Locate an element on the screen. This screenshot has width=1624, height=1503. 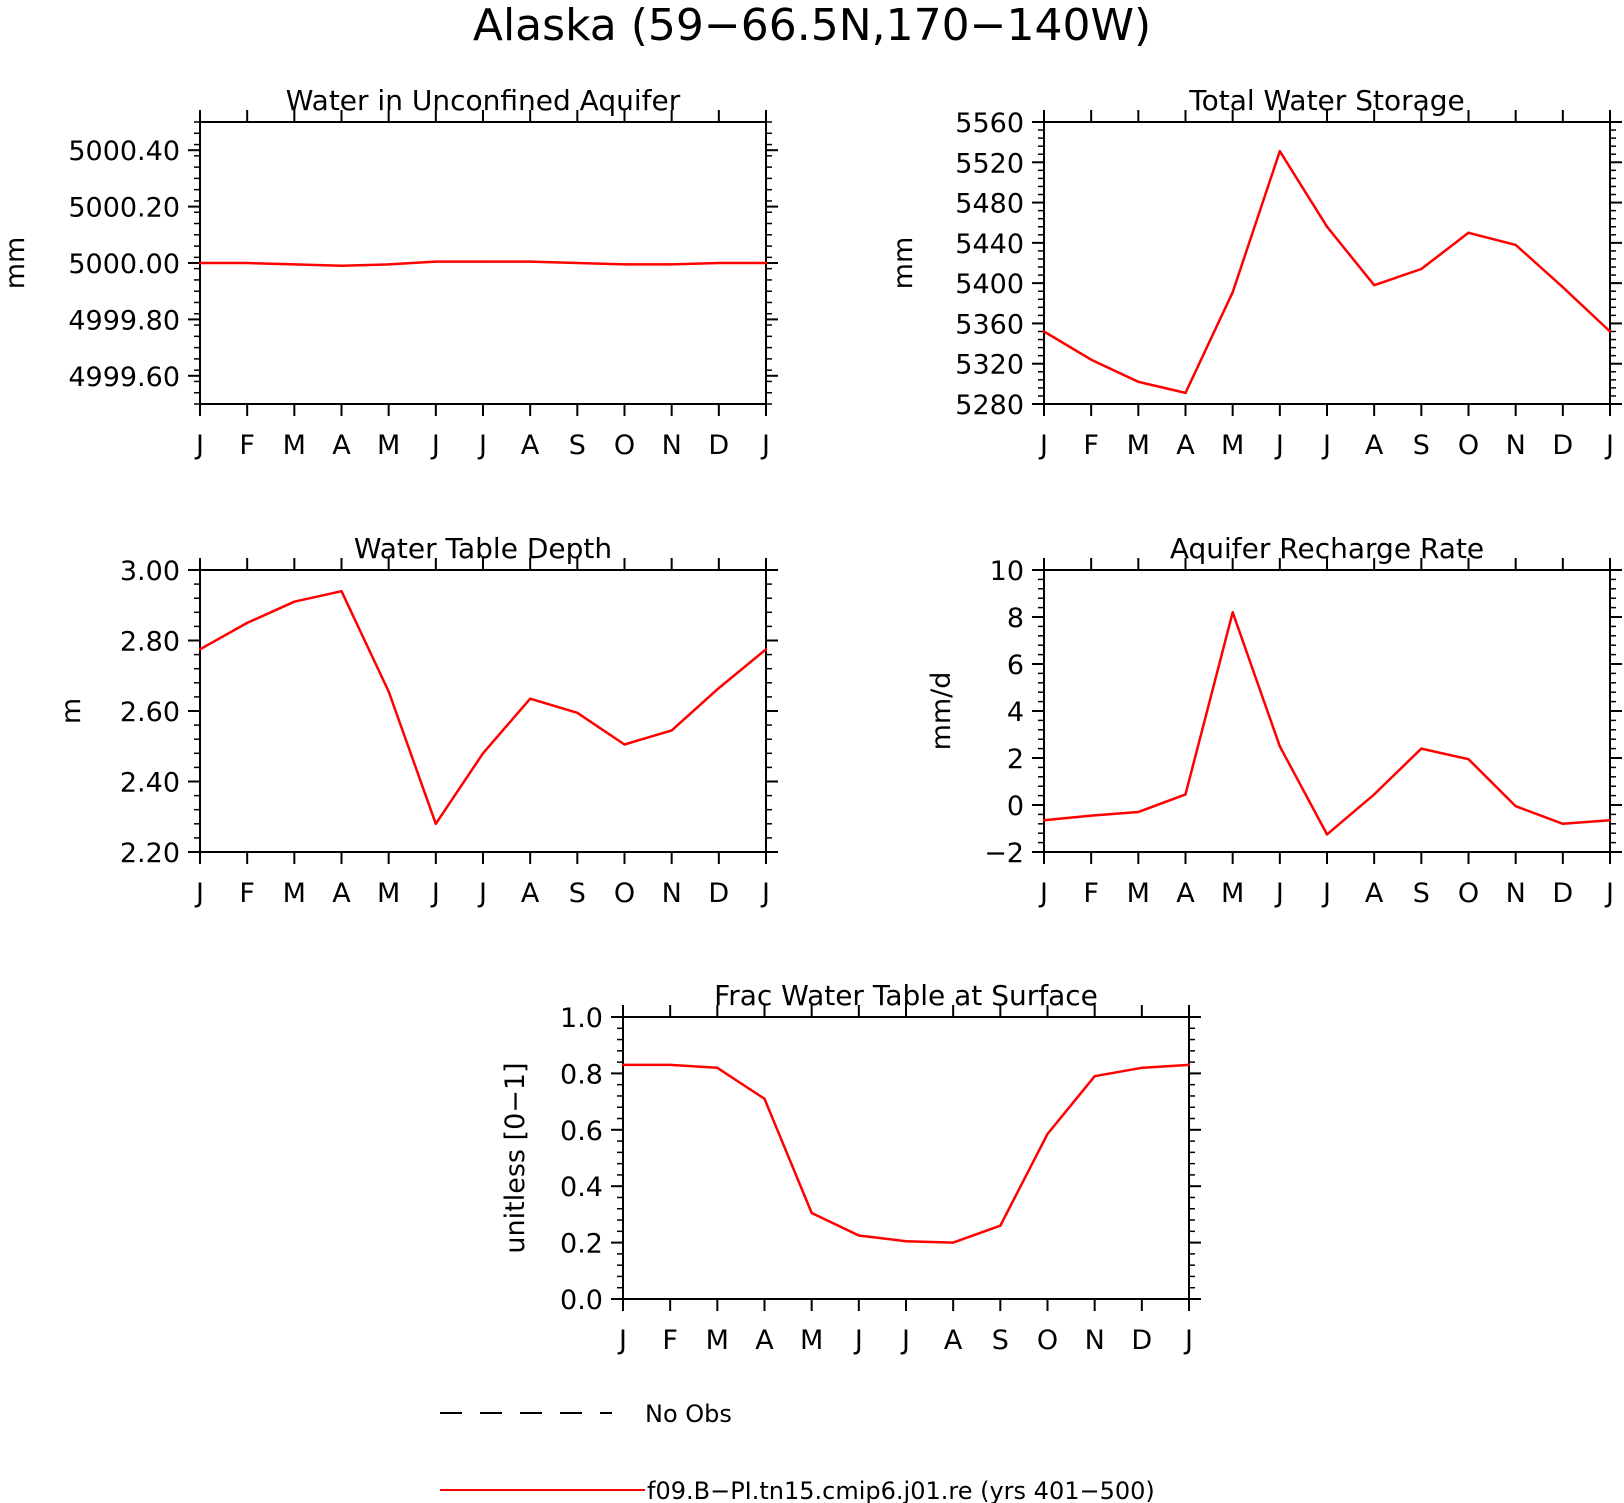
y-tick-label: 5000.40 is located at coordinates (124, 151).